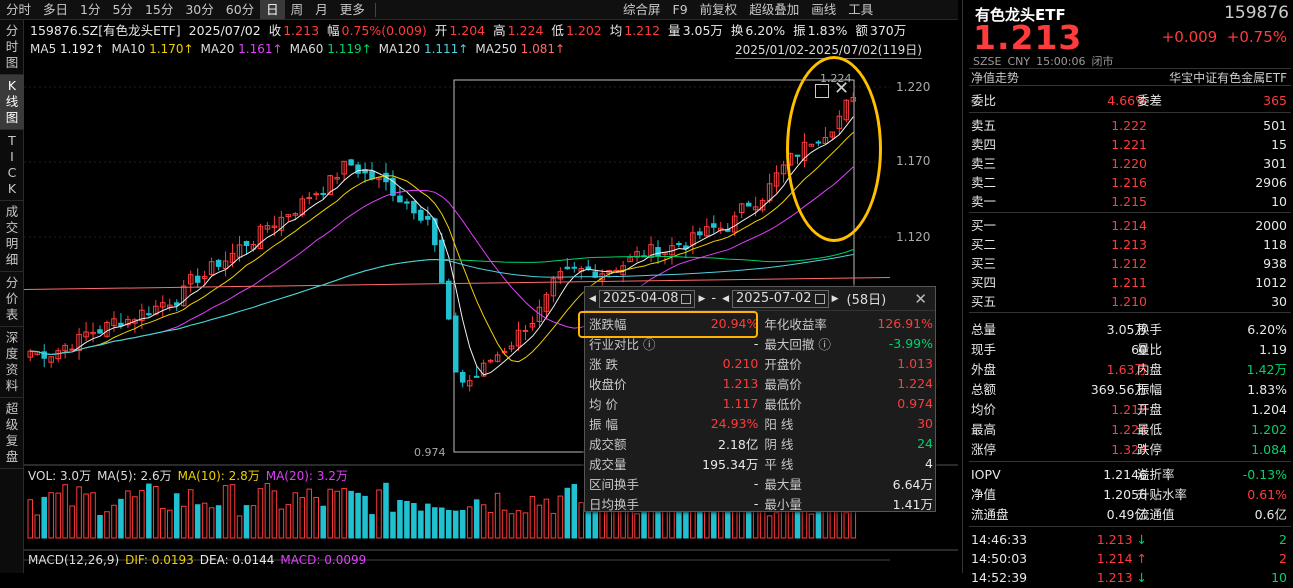  What do you see at coordinates (1129, 225) in the screenshot?
I see `bid-price: 1.214` at bounding box center [1129, 225].